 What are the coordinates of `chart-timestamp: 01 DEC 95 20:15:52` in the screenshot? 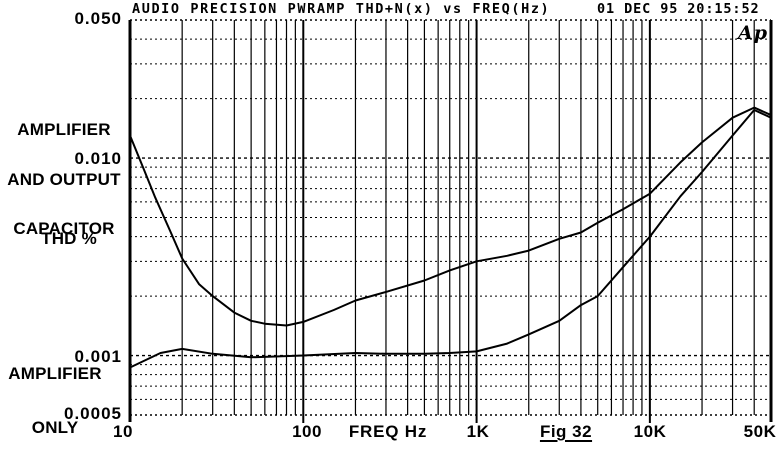 It's located at (678, 9).